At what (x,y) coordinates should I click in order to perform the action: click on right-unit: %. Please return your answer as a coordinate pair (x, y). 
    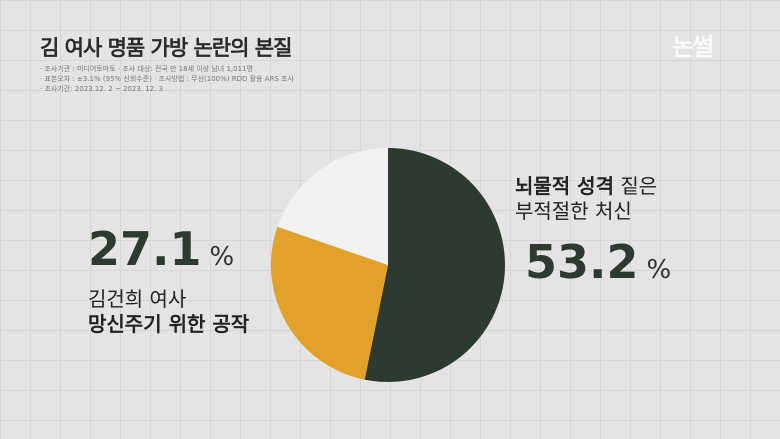
    Looking at the image, I should click on (659, 270).